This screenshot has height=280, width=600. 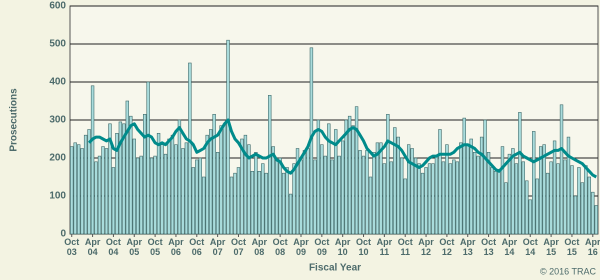 What do you see at coordinates (57, 158) in the screenshot?
I see `y-tick-label: 200` at bounding box center [57, 158].